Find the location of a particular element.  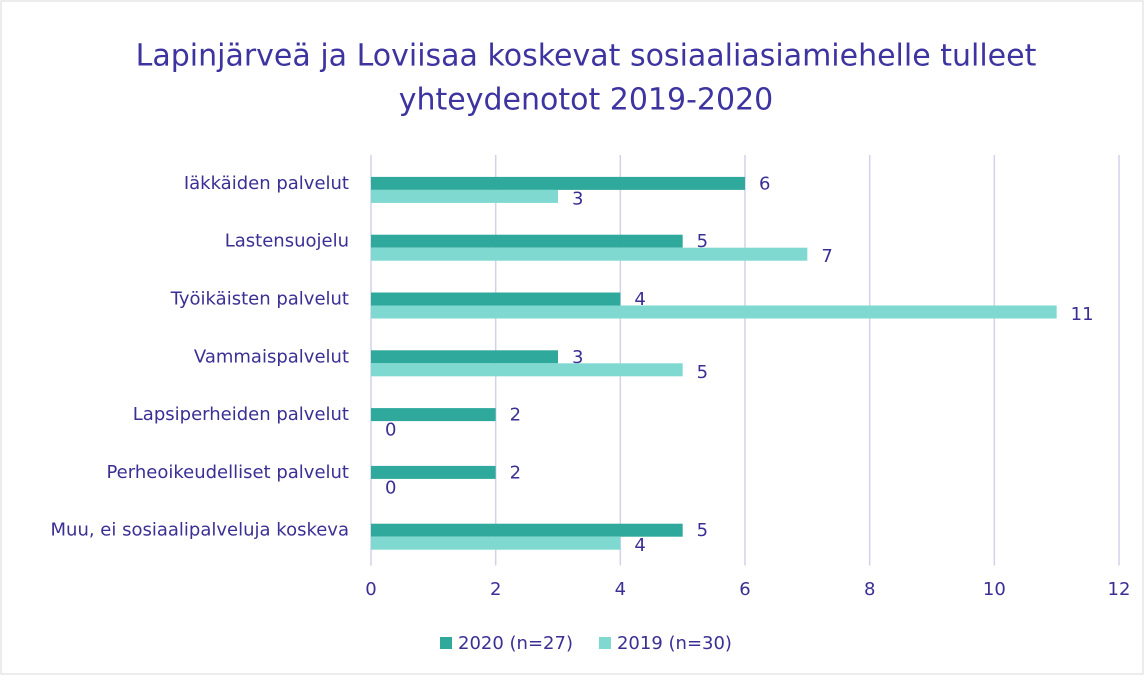

y-tick-label: Lapsiperheiden palvelut is located at coordinates (241, 414).